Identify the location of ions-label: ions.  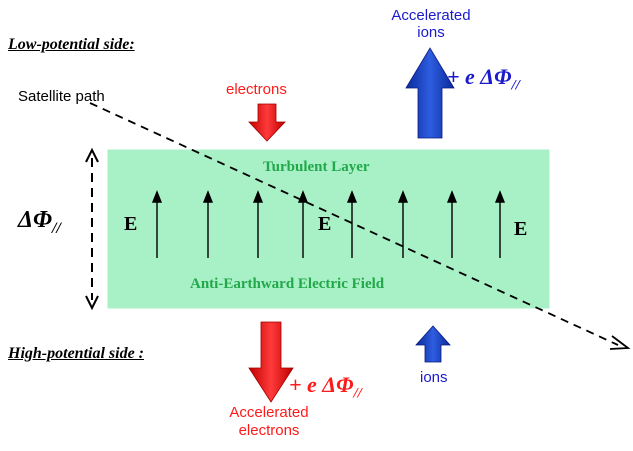
(434, 377).